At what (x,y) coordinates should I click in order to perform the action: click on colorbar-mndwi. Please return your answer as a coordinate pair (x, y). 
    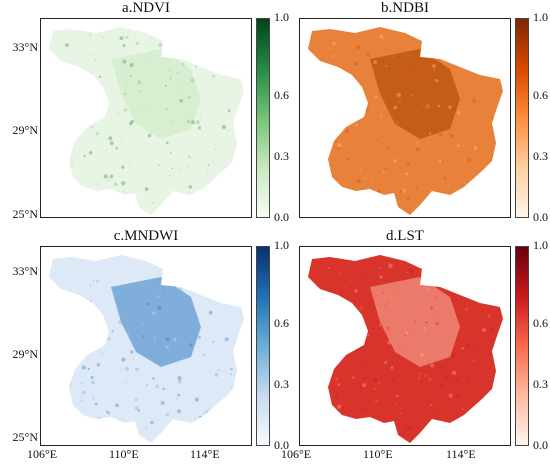
    Looking at the image, I should click on (263, 346).